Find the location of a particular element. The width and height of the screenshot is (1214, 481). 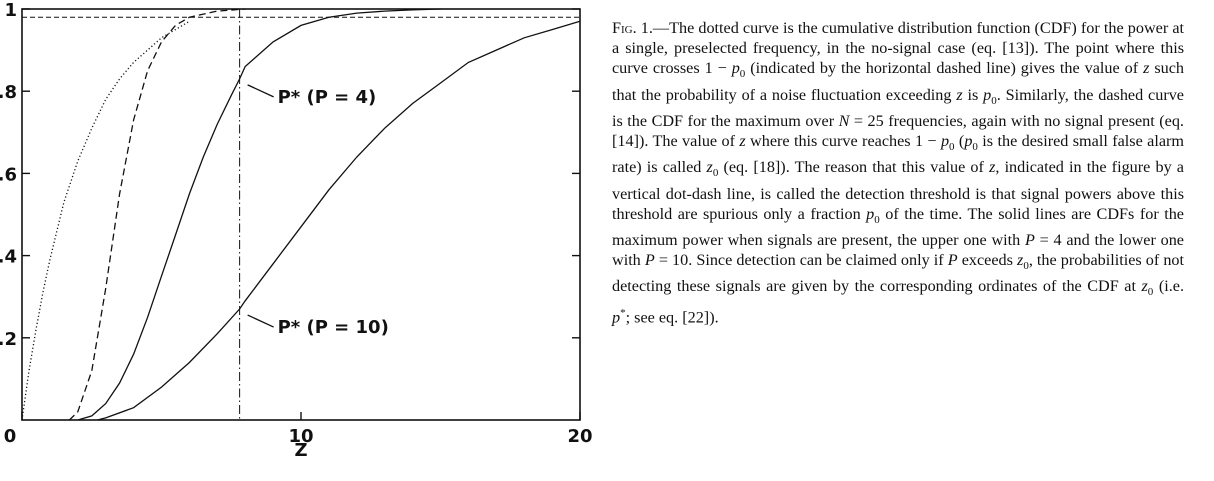

y-tick-label-0: 1 is located at coordinates (10, 10).